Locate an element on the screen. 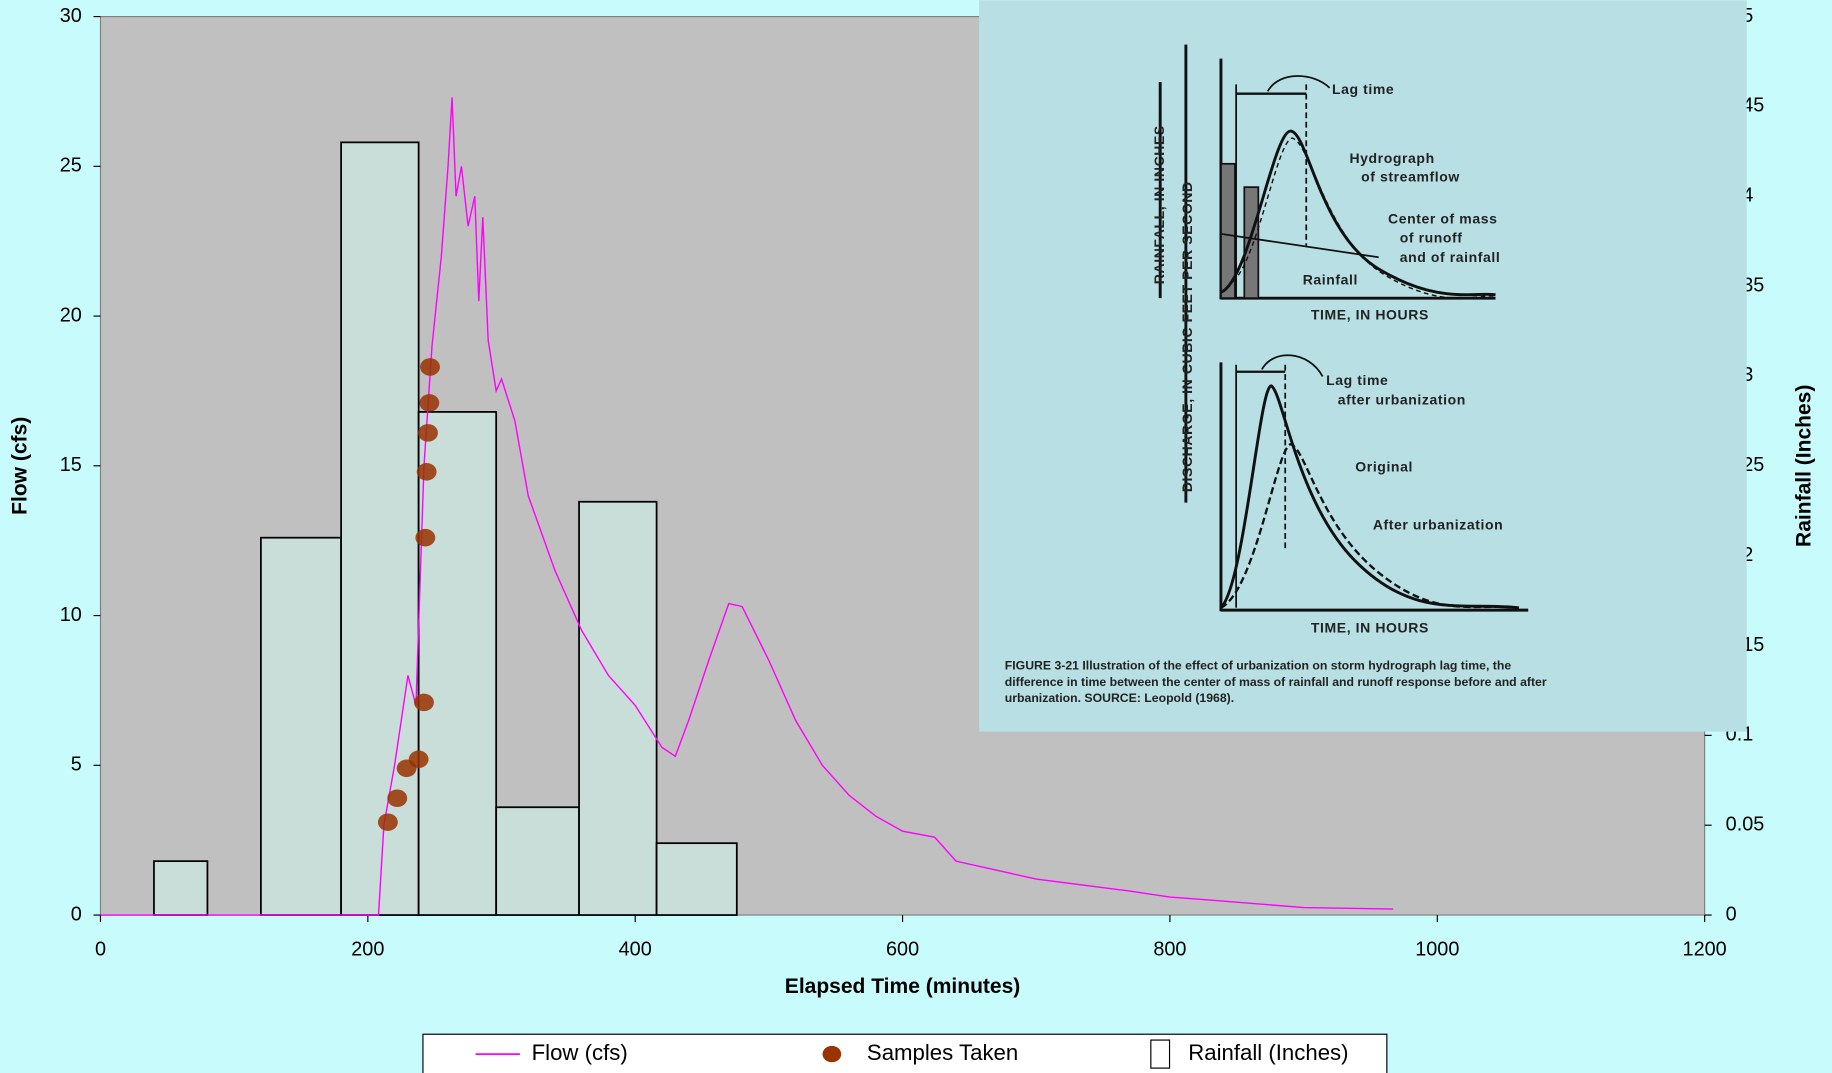  inset-label: of streamflow is located at coordinates (1410, 177).